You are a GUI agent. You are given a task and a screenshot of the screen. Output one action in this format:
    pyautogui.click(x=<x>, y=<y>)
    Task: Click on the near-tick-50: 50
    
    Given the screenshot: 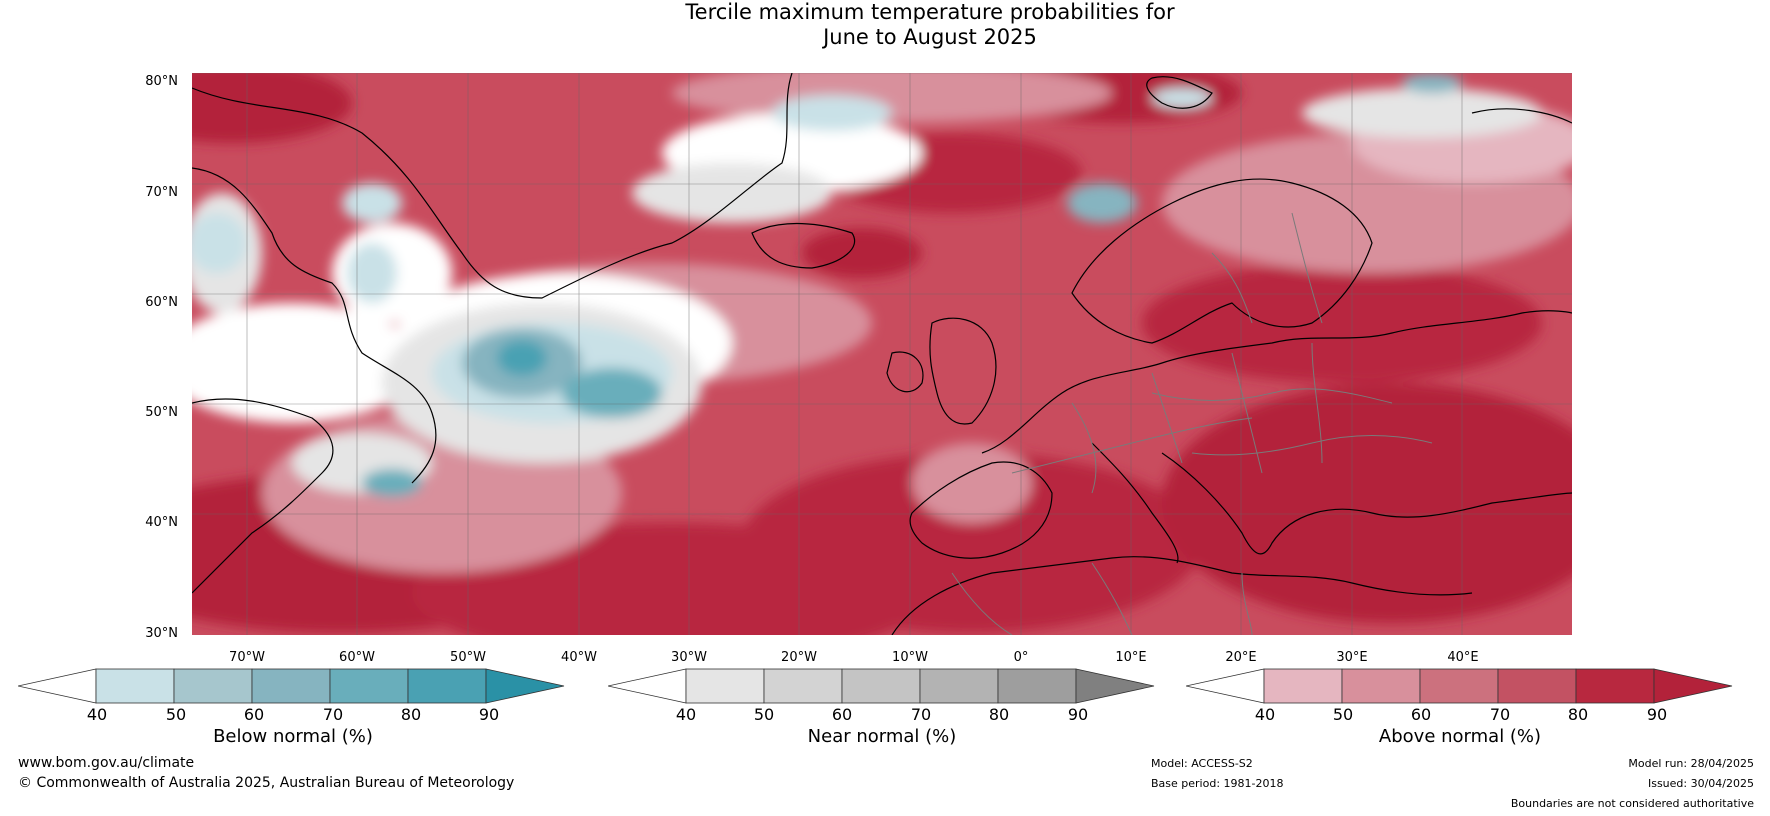 What is the action you would take?
    pyautogui.click(x=764, y=714)
    